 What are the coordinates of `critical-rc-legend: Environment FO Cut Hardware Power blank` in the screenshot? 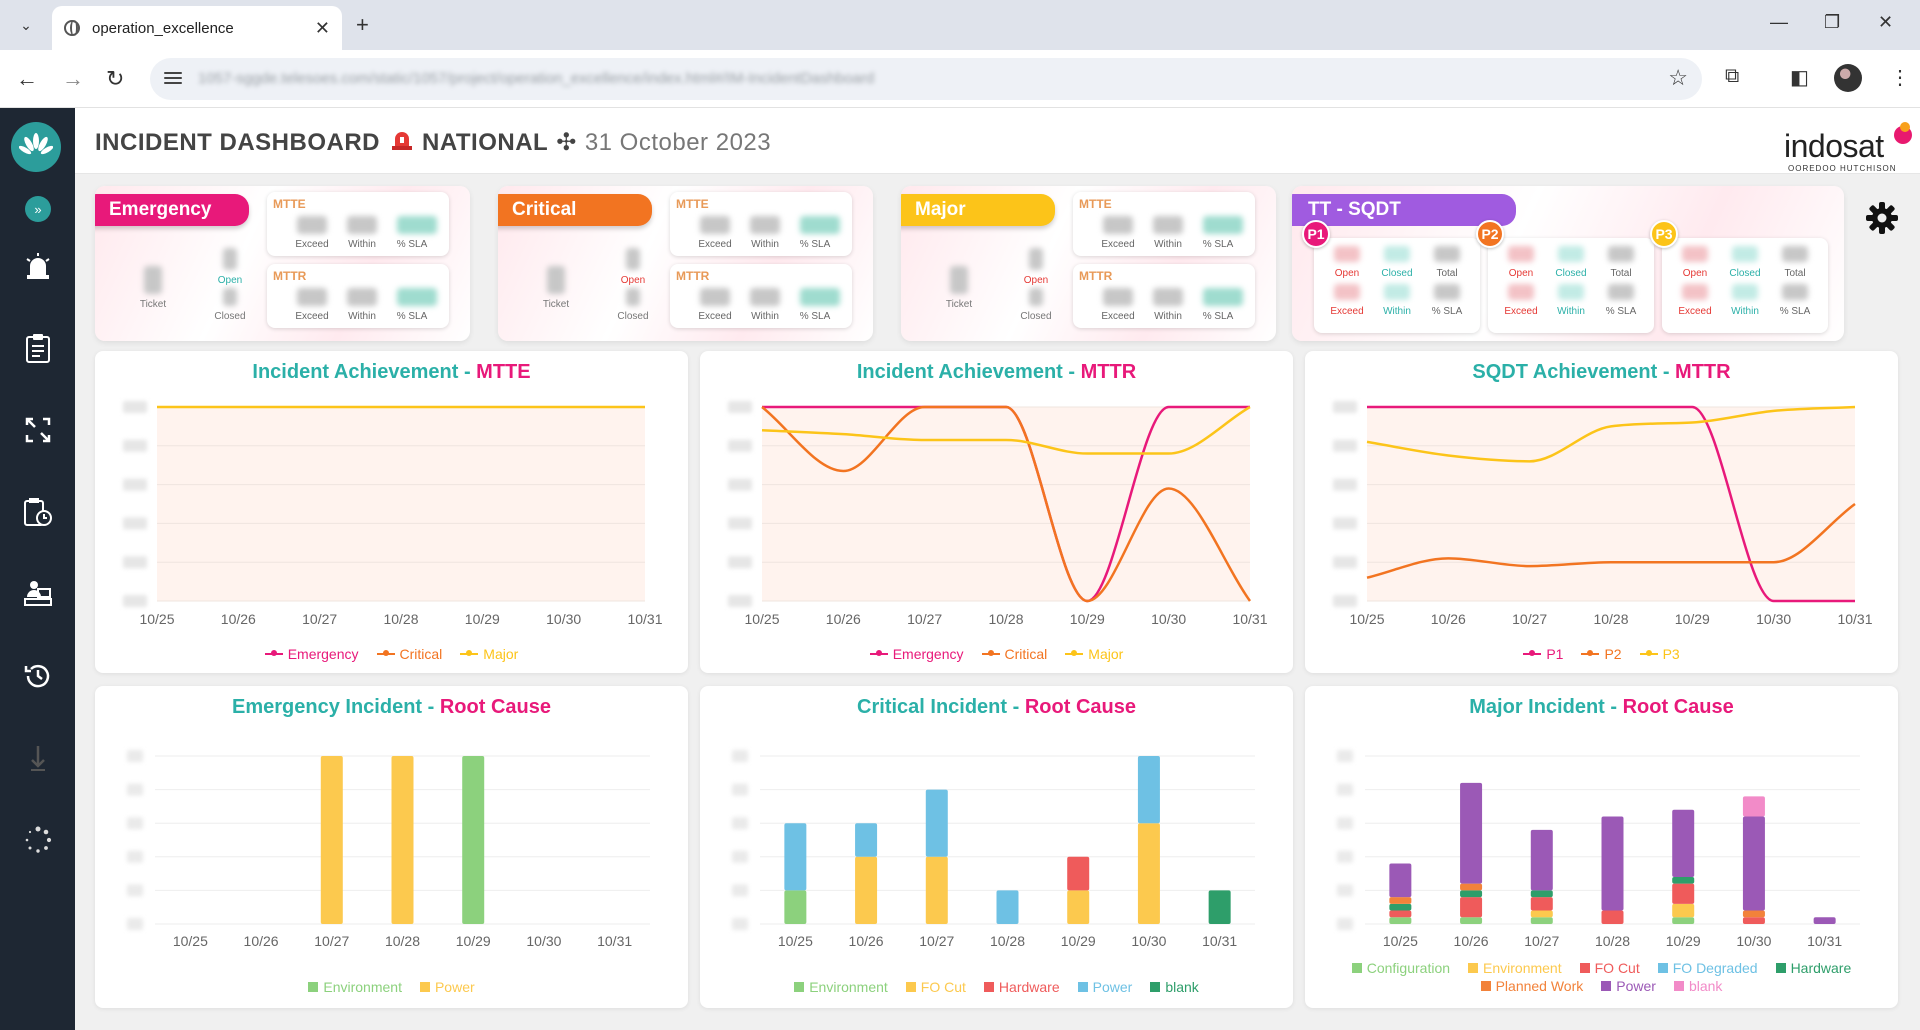 It's located at (996, 987).